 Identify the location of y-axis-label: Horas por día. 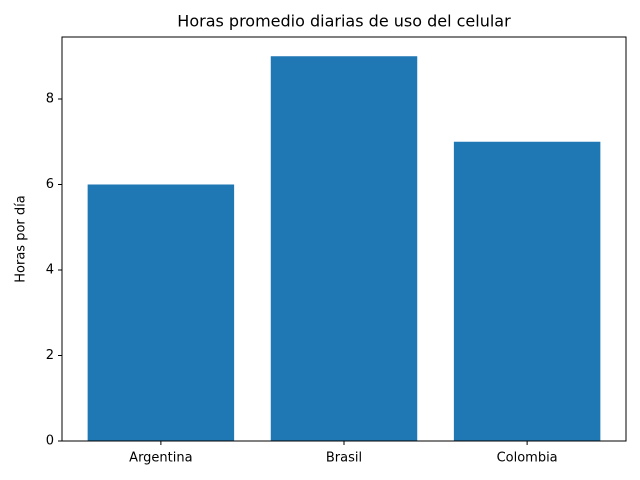
(21, 238).